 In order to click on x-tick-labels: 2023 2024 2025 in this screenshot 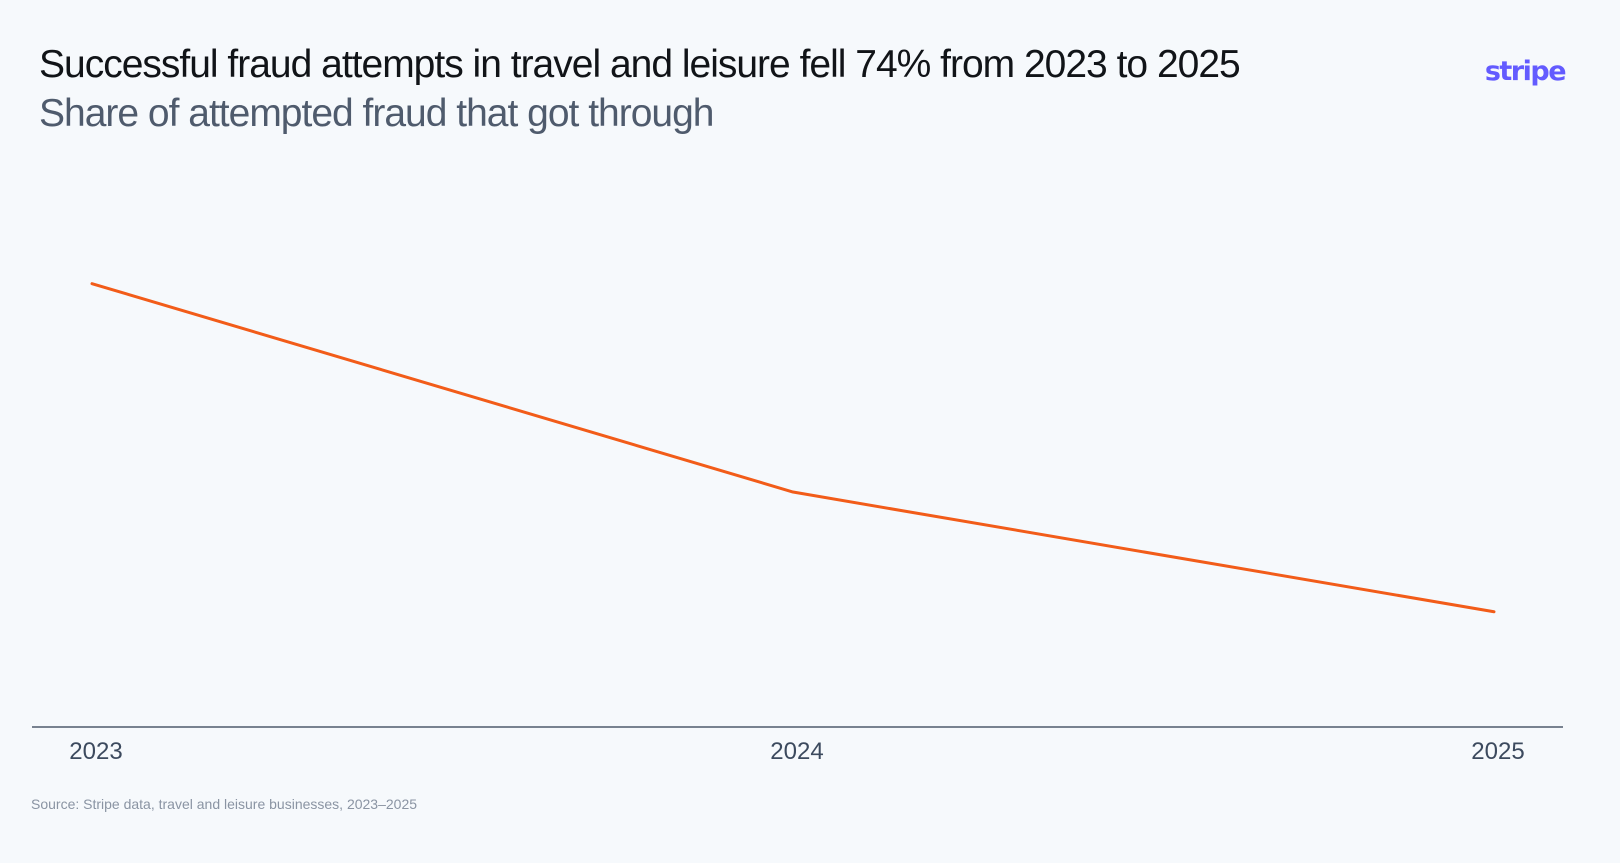, I will do `click(796, 751)`.